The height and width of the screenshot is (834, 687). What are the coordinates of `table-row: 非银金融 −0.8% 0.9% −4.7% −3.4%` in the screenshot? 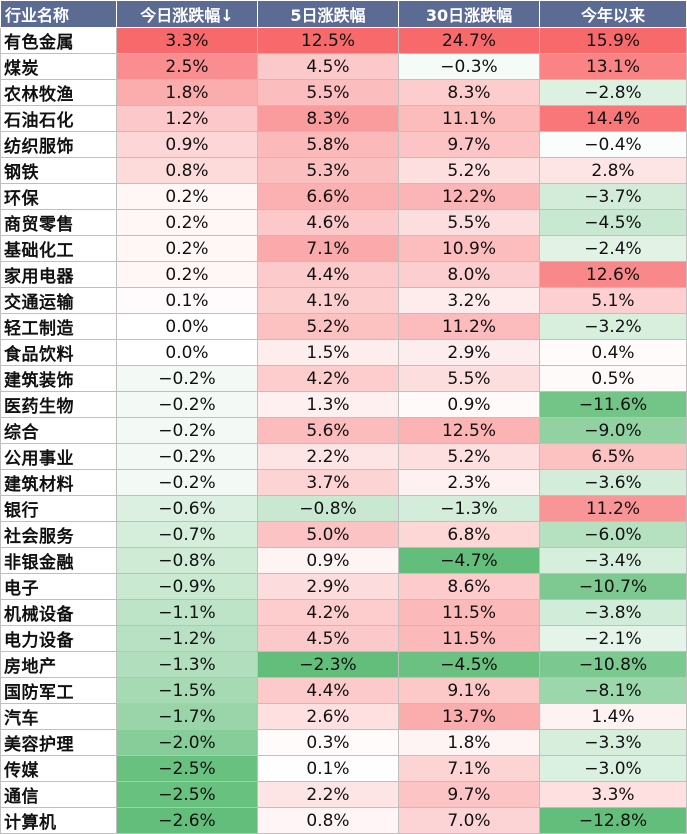 It's located at (343, 560).